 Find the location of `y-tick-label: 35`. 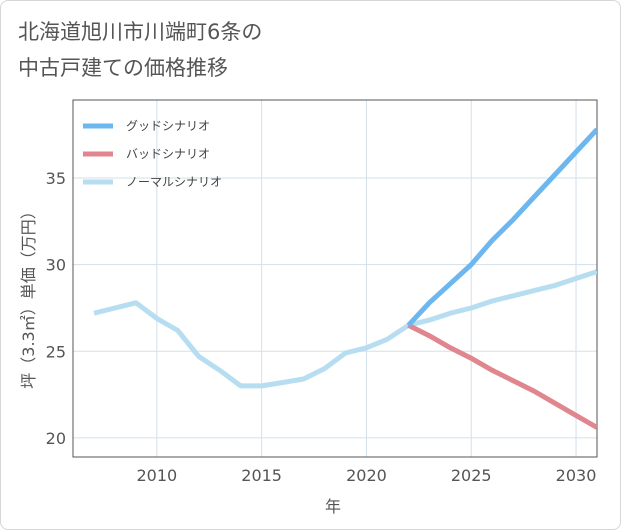

y-tick-label: 35 is located at coordinates (56, 178).